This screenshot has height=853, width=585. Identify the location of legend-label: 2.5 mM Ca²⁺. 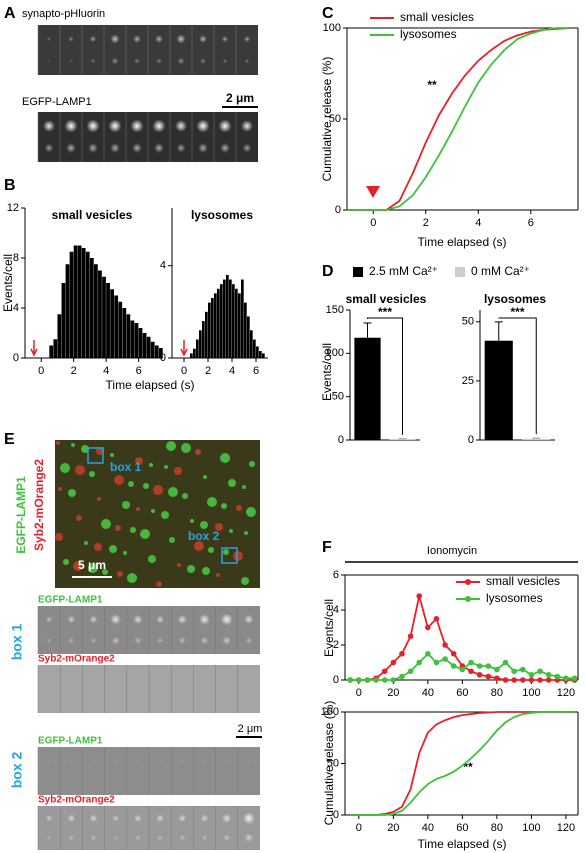
(403, 271).